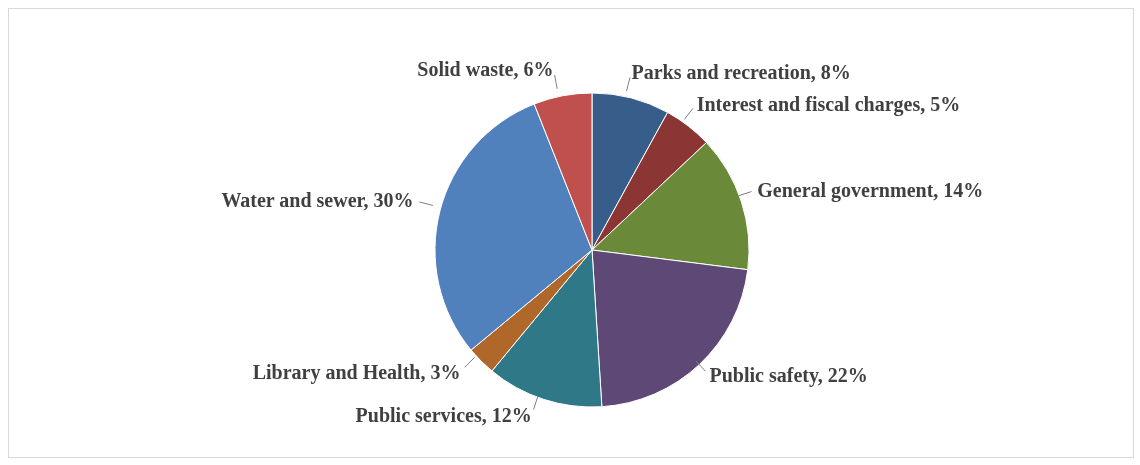 This screenshot has height=465, width=1140. Describe the element at coordinates (356, 372) in the screenshot. I see `slice-label: Library and Health, 3%` at that location.